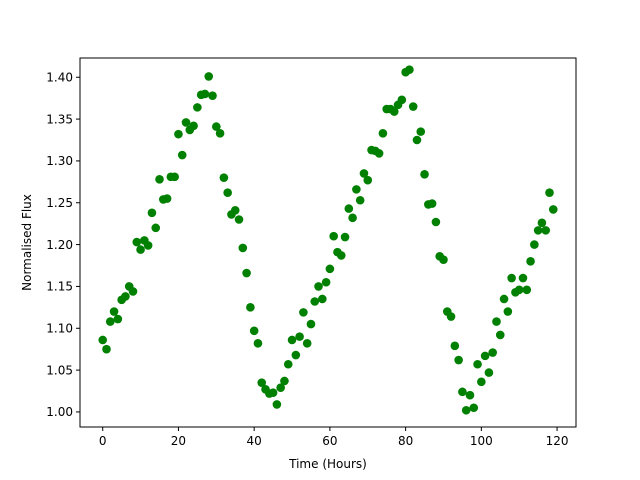 The image size is (640, 480). What do you see at coordinates (59, 78) in the screenshot?
I see `y-tick-label: 1.40` at bounding box center [59, 78].